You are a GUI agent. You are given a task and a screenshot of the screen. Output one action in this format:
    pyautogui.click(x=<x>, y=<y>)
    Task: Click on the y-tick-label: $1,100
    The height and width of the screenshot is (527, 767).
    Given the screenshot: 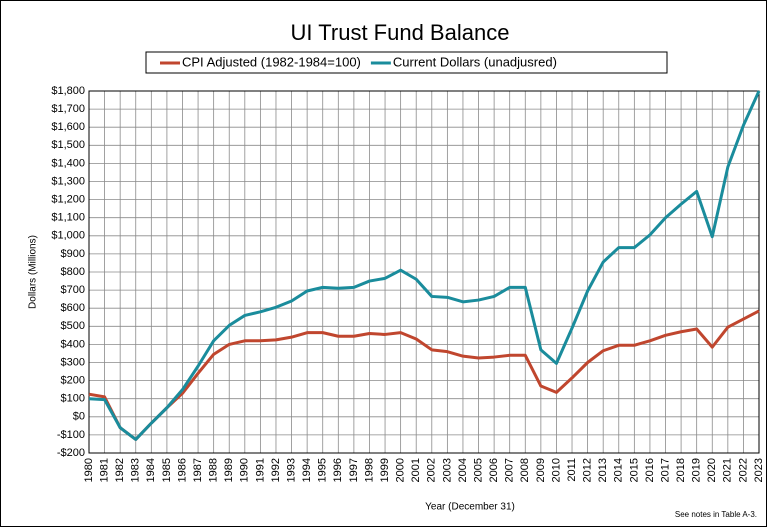 What is the action you would take?
    pyautogui.click(x=68, y=218)
    